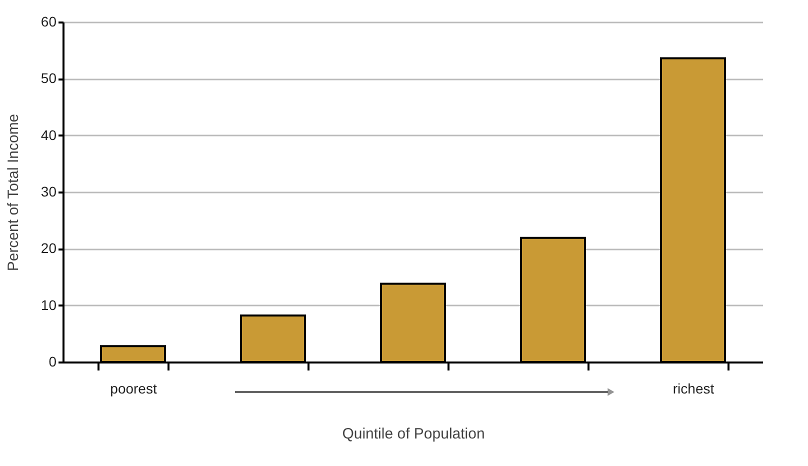  Describe the element at coordinates (52, 362) in the screenshot. I see `y-tick-label: 0` at that location.